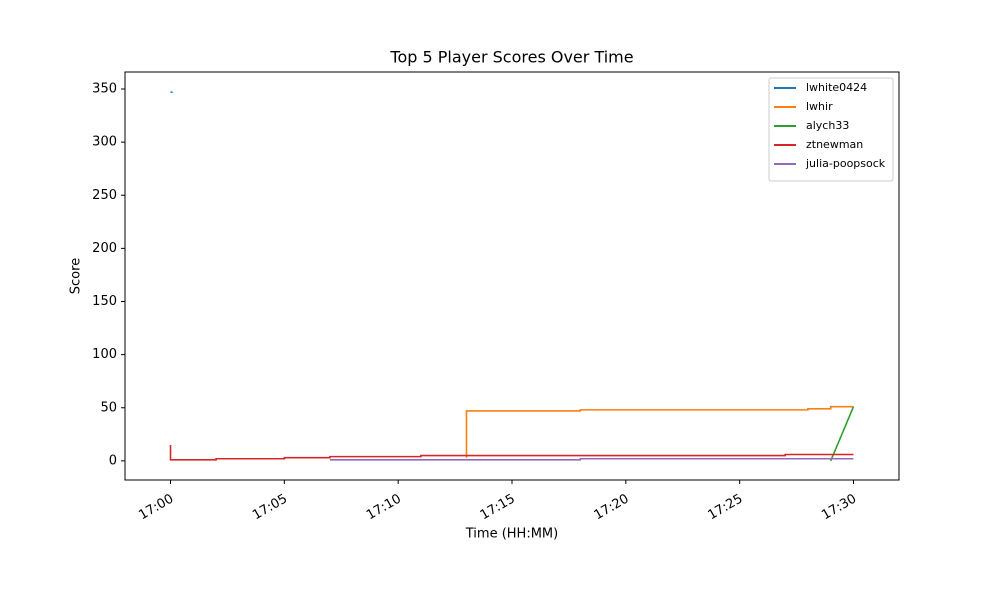  I want to click on y-tick-label: 250, so click(104, 195).